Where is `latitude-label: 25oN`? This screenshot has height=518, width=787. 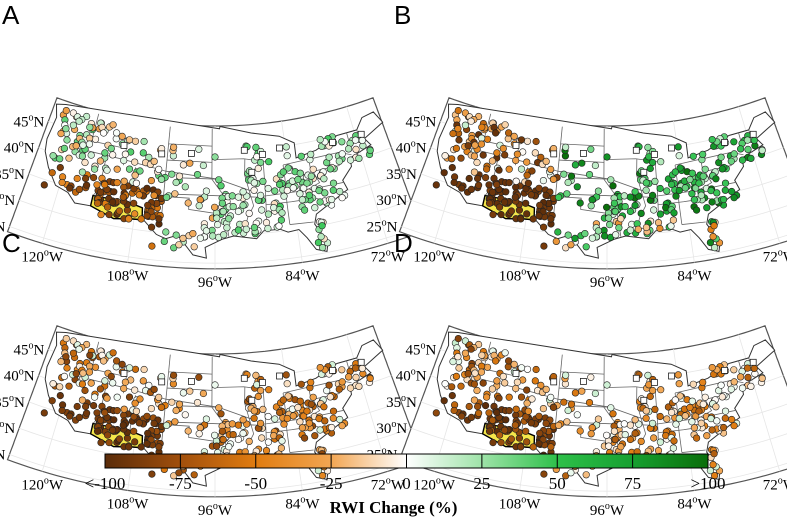
latitude-label: 25oN is located at coordinates (3, 227).